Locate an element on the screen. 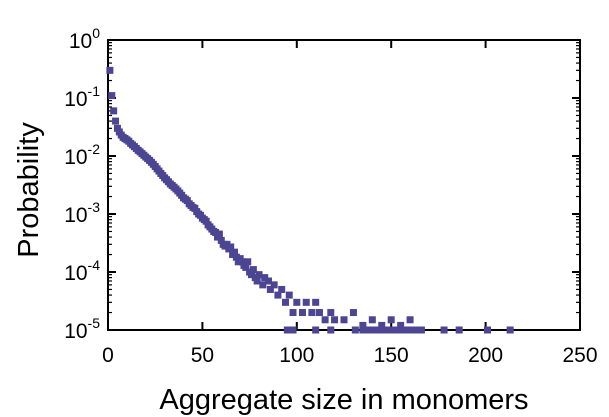 The height and width of the screenshot is (417, 609). y-tick-label: 10⁻⁵ is located at coordinates (82, 329).